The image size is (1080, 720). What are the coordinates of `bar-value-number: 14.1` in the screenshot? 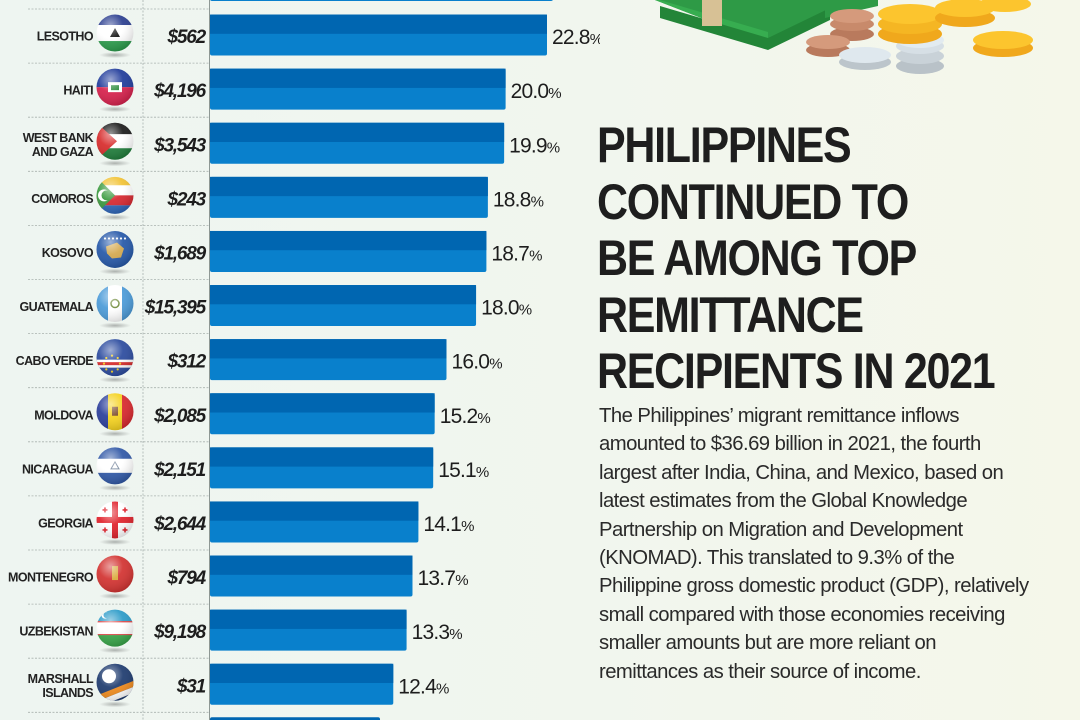 It's located at (442, 524).